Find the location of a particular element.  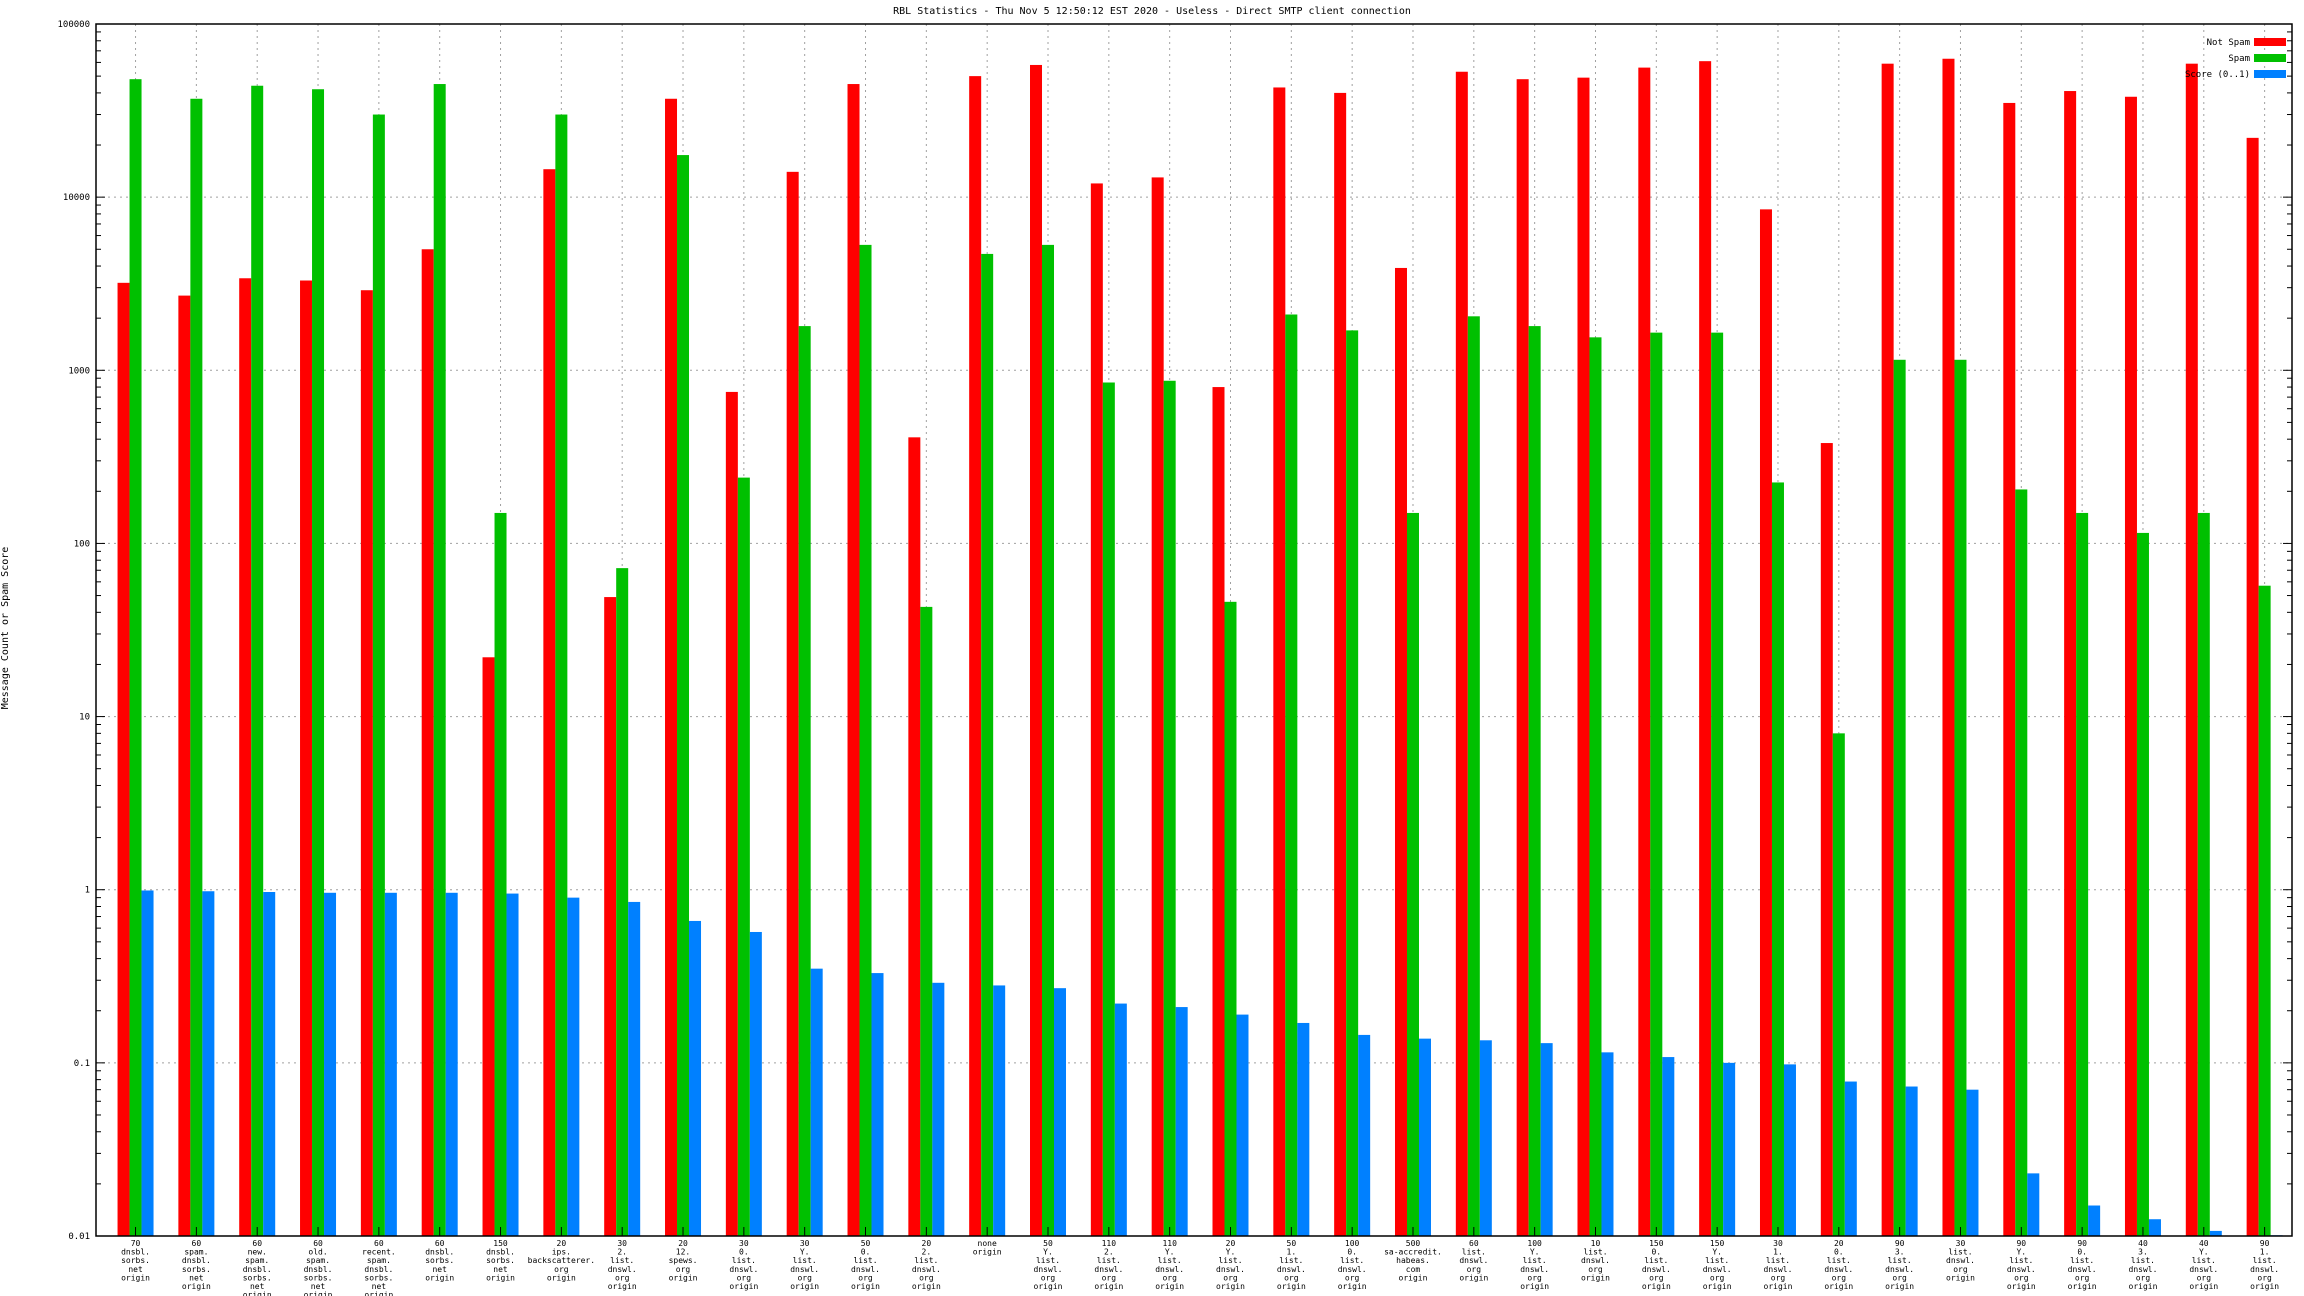

x-tick-label: spam. is located at coordinates (379, 1260).